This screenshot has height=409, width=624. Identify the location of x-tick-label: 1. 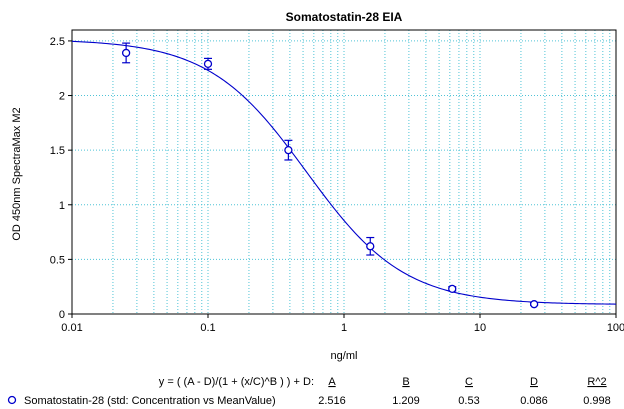
(344, 328).